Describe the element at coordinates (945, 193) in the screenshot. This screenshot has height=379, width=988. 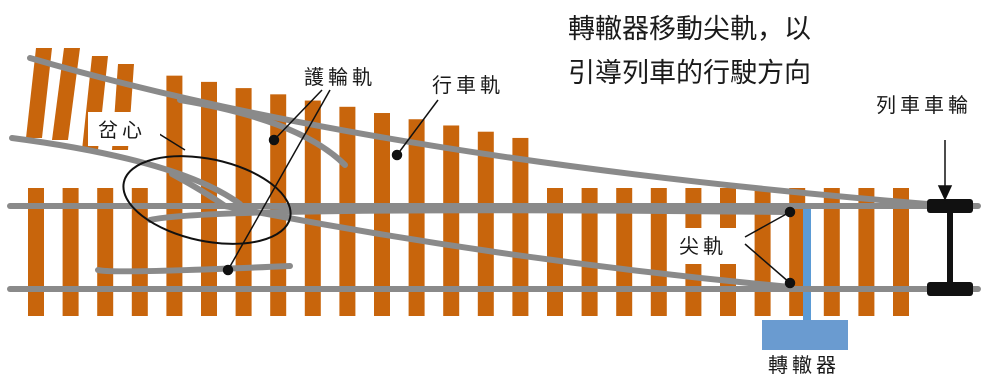
I see `leader-wheelset-arrowhead` at that location.